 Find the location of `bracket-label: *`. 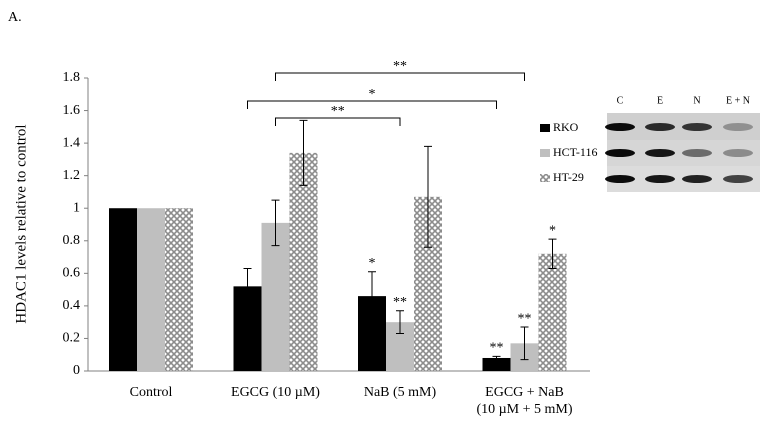

bracket-label: * is located at coordinates (372, 94).